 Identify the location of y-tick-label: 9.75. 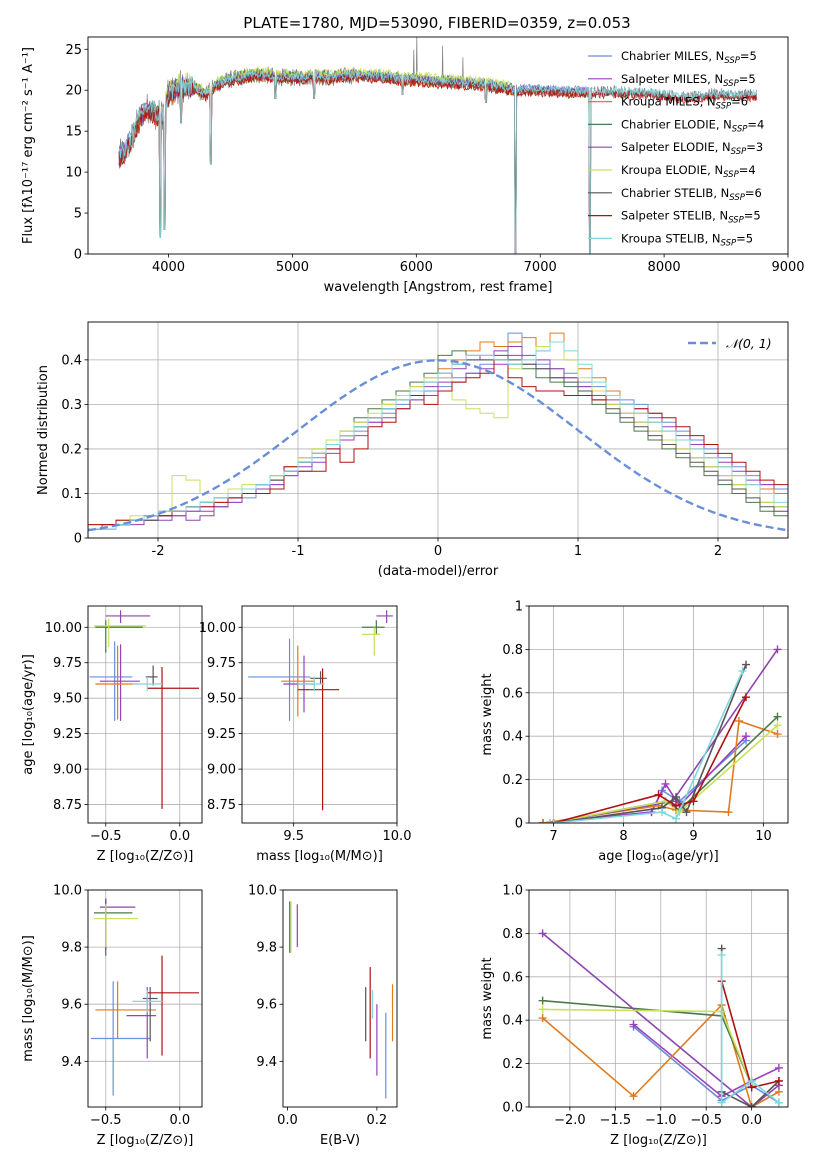
(67, 663).